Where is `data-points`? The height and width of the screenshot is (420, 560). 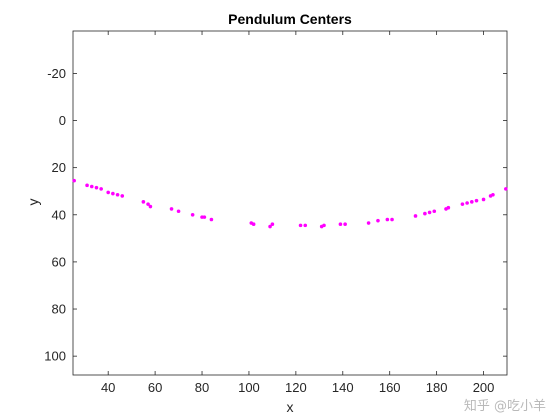 data-points is located at coordinates (290, 203).